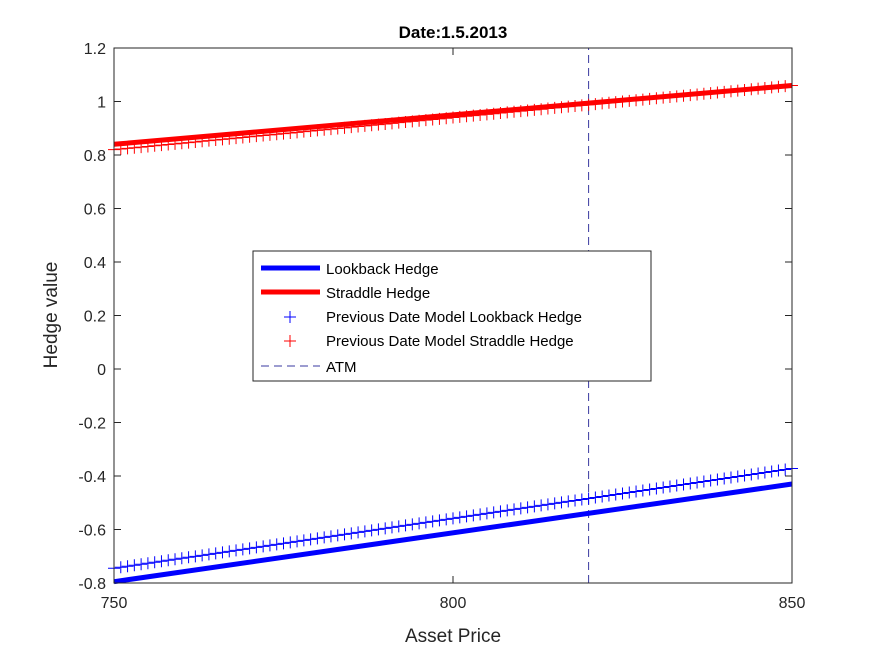 The height and width of the screenshot is (656, 875). Describe the element at coordinates (453, 636) in the screenshot. I see `x-axis-label: Asset Price` at that location.